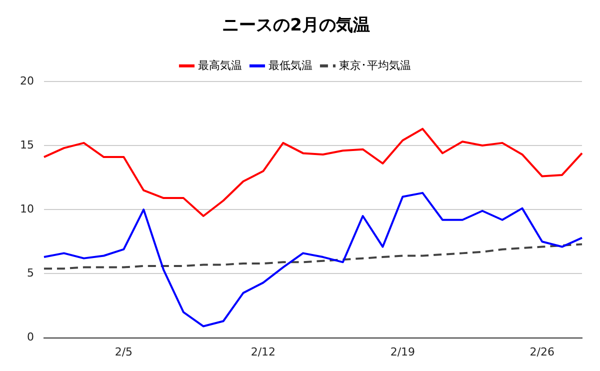 This screenshot has height=371, width=600. I want to click on y-tick-label: 20, so click(27, 81).